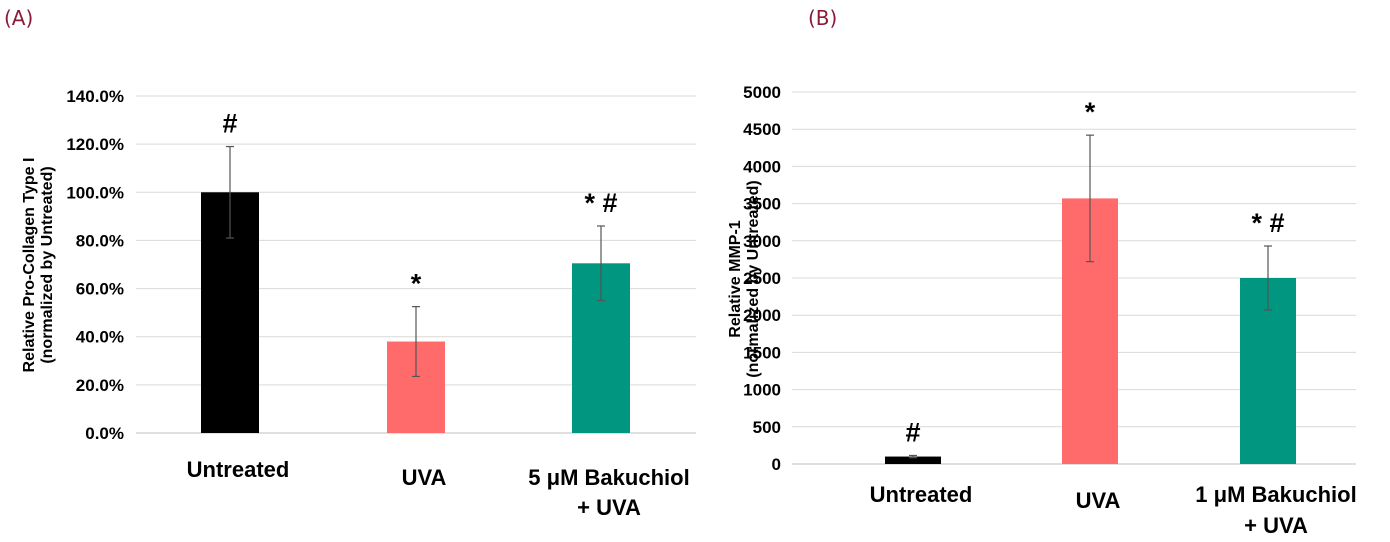 This screenshot has width=1390, height=542. What do you see at coordinates (762, 204) in the screenshot?
I see `chart2-y-tick-label: 3500` at bounding box center [762, 204].